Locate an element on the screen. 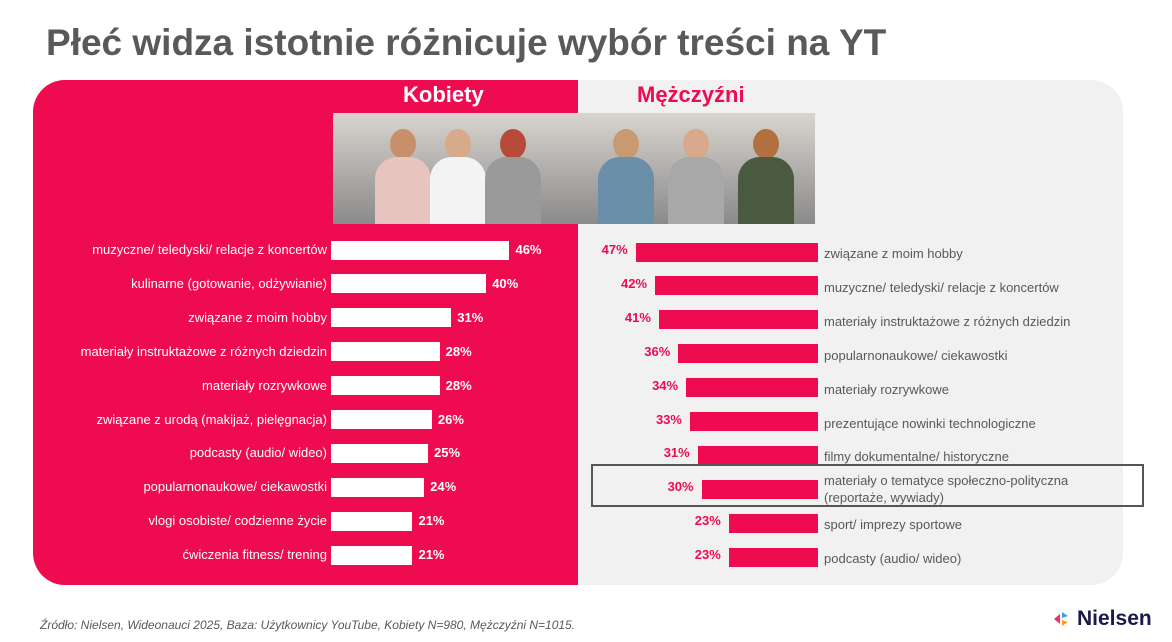 This screenshot has width=1172, height=642. women-value-label: 25% is located at coordinates (447, 453).